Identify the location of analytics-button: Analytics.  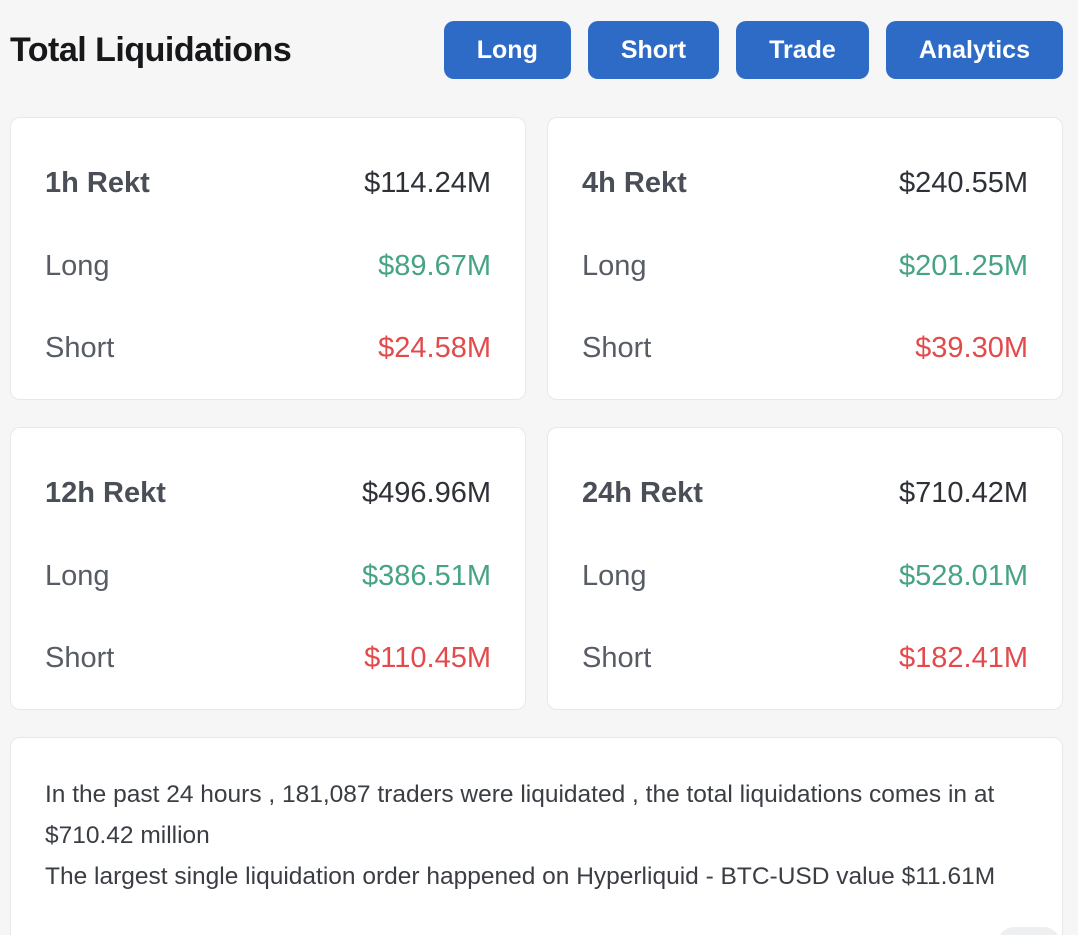
(974, 50).